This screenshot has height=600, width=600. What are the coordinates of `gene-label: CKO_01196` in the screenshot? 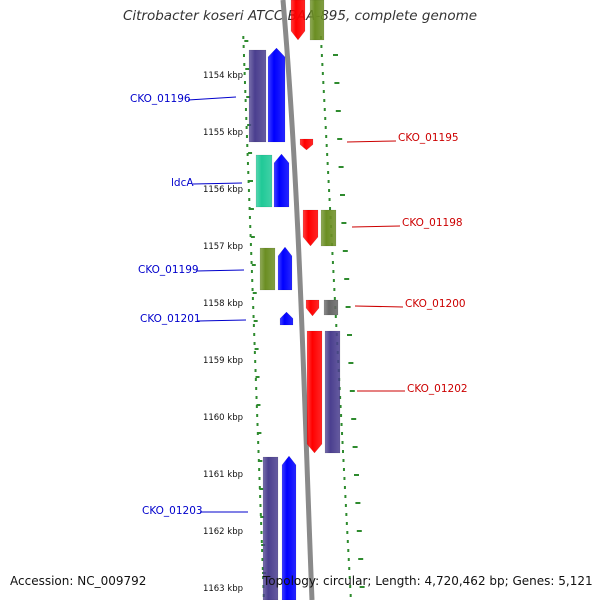 It's located at (160, 99).